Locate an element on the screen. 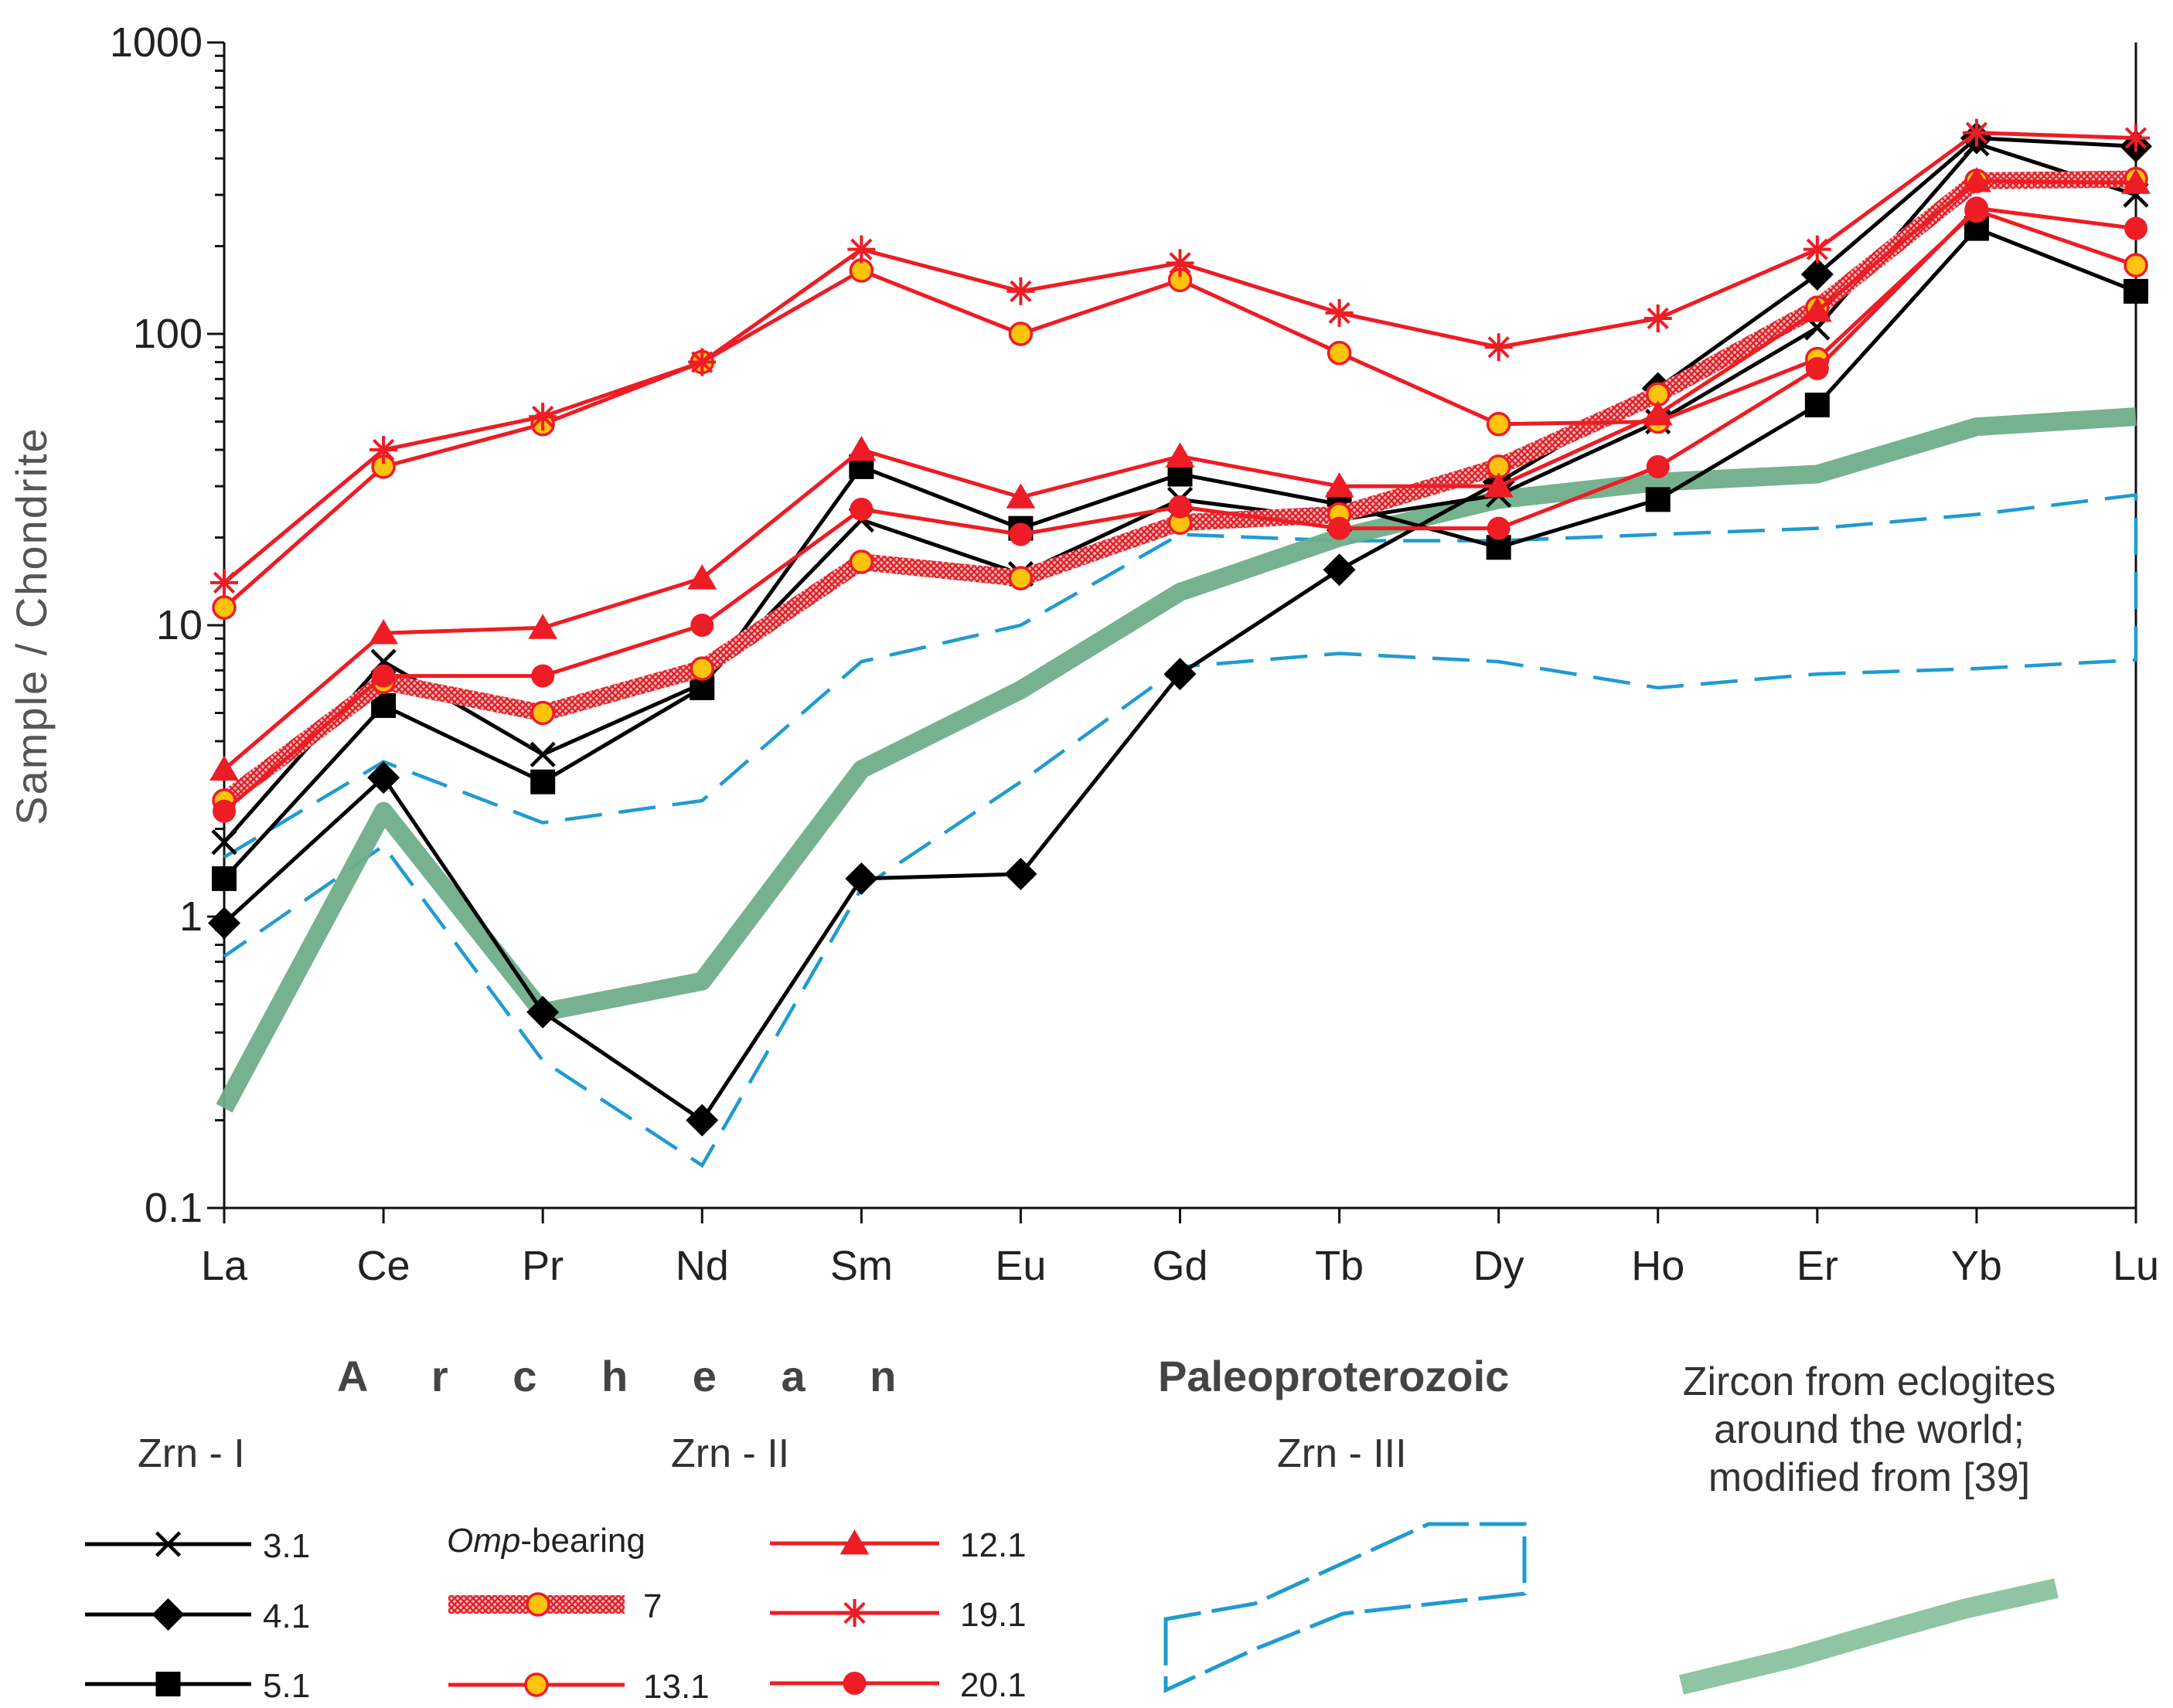  legend-items: 3.1 4.1 5.1 7 13.1 12.1 19.1 20.1 is located at coordinates (556, 1616).